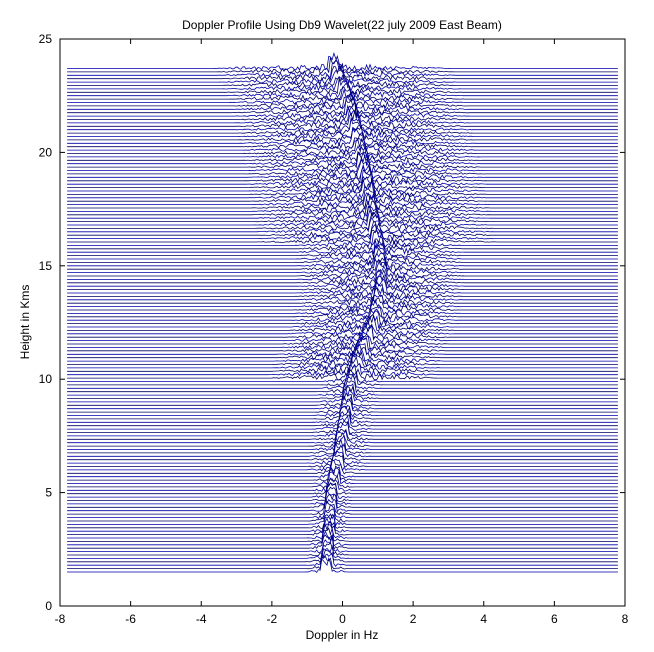 This screenshot has height=652, width=654. What do you see at coordinates (201, 619) in the screenshot?
I see `x-tick-label: -4` at bounding box center [201, 619].